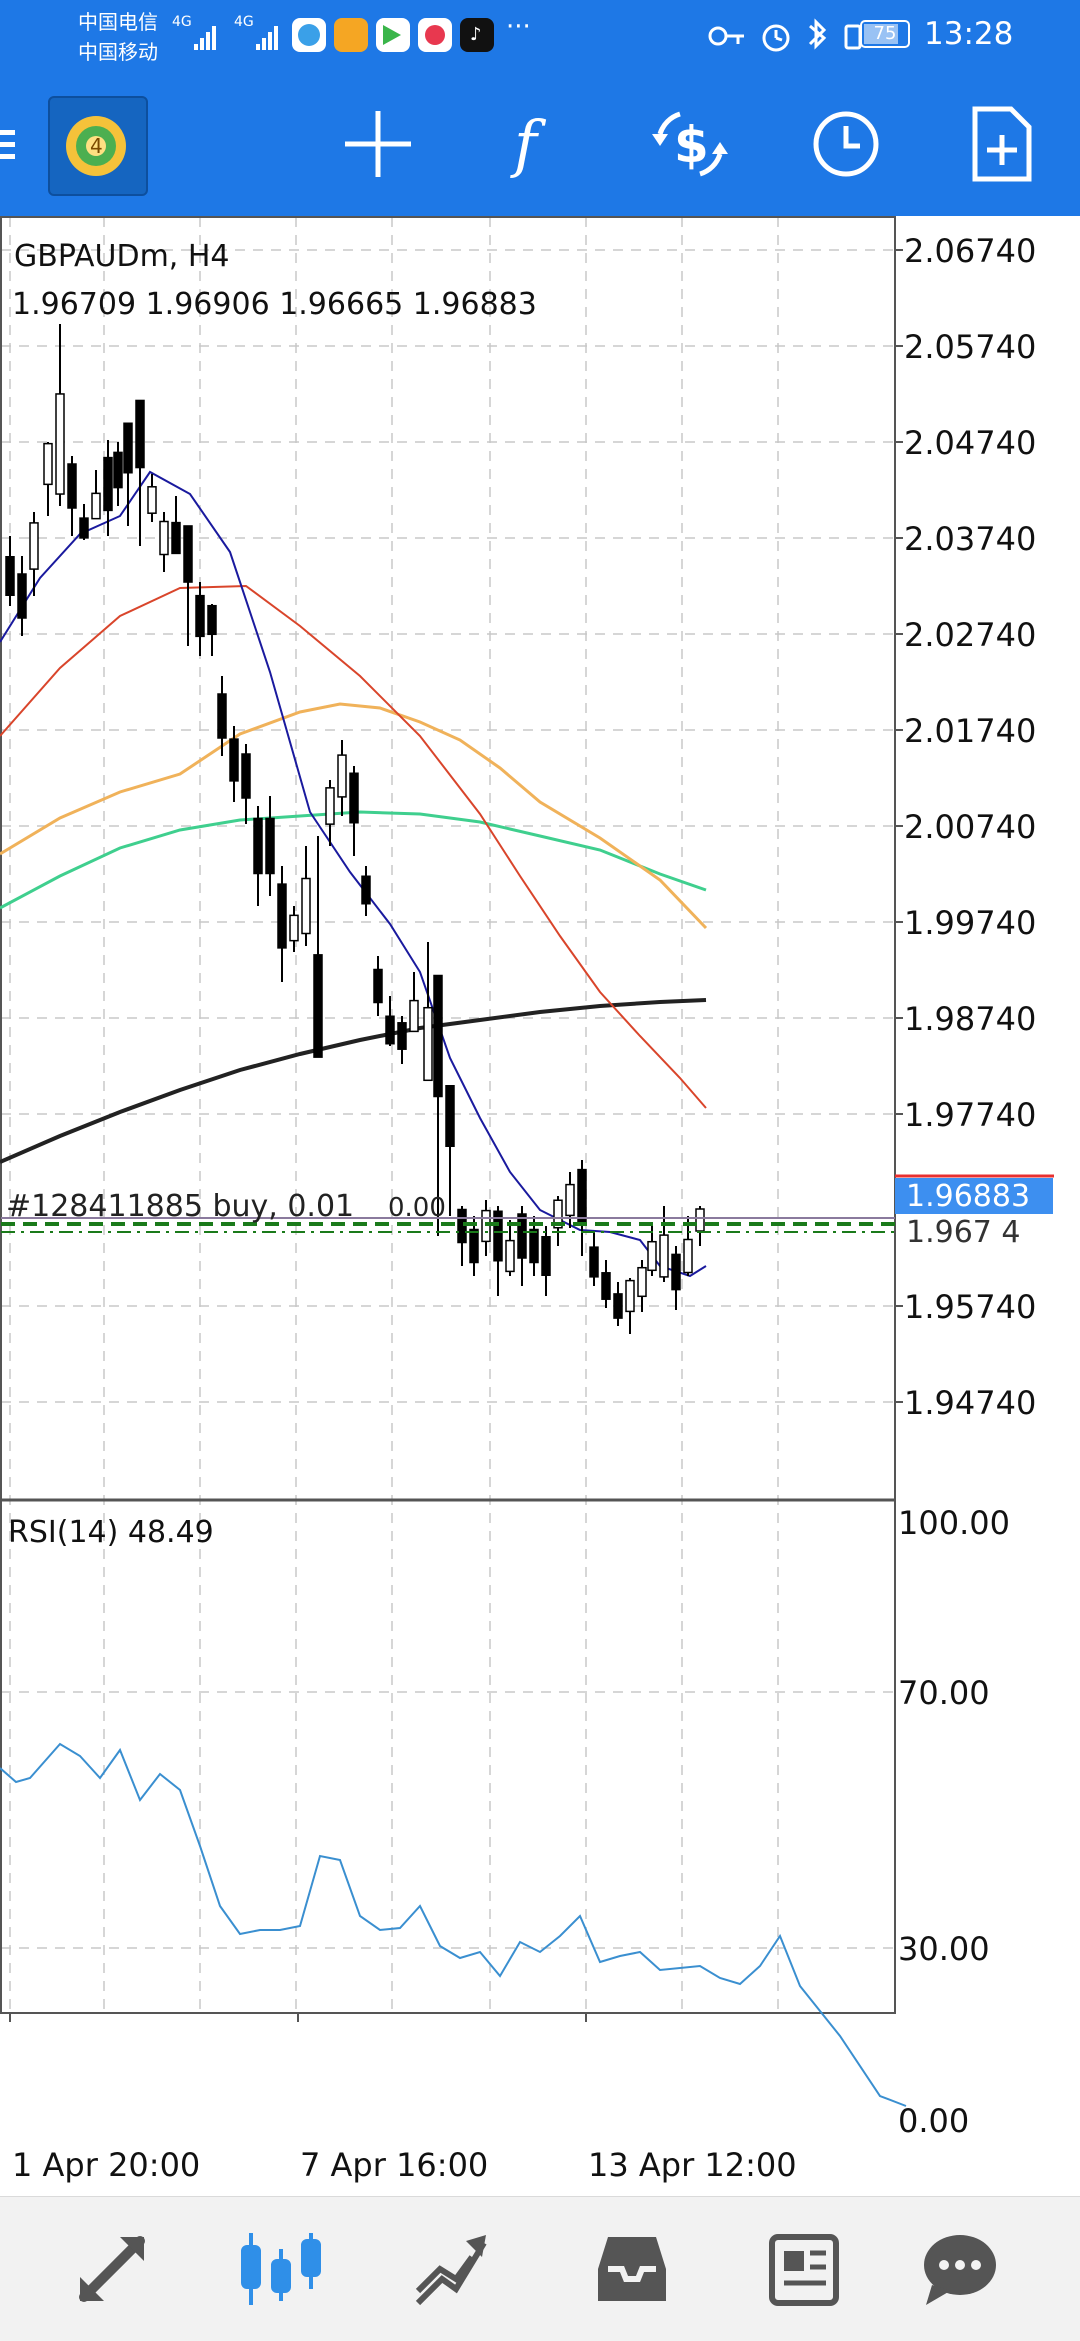  Describe the element at coordinates (394, 2165) in the screenshot. I see `time-axis-label: 7 Apr 16:00` at that location.